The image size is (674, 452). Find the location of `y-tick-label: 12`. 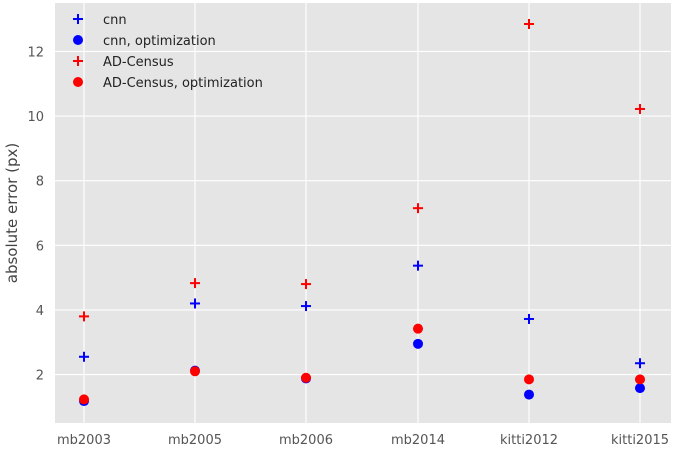

y-tick-label: 12 is located at coordinates (35, 52).